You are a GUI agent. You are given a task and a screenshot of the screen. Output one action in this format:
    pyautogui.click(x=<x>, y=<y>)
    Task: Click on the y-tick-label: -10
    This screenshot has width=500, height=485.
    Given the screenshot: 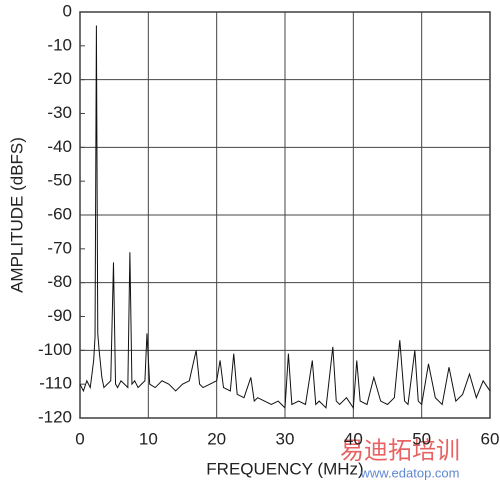 What is the action you would take?
    pyautogui.click(x=59, y=44)
    